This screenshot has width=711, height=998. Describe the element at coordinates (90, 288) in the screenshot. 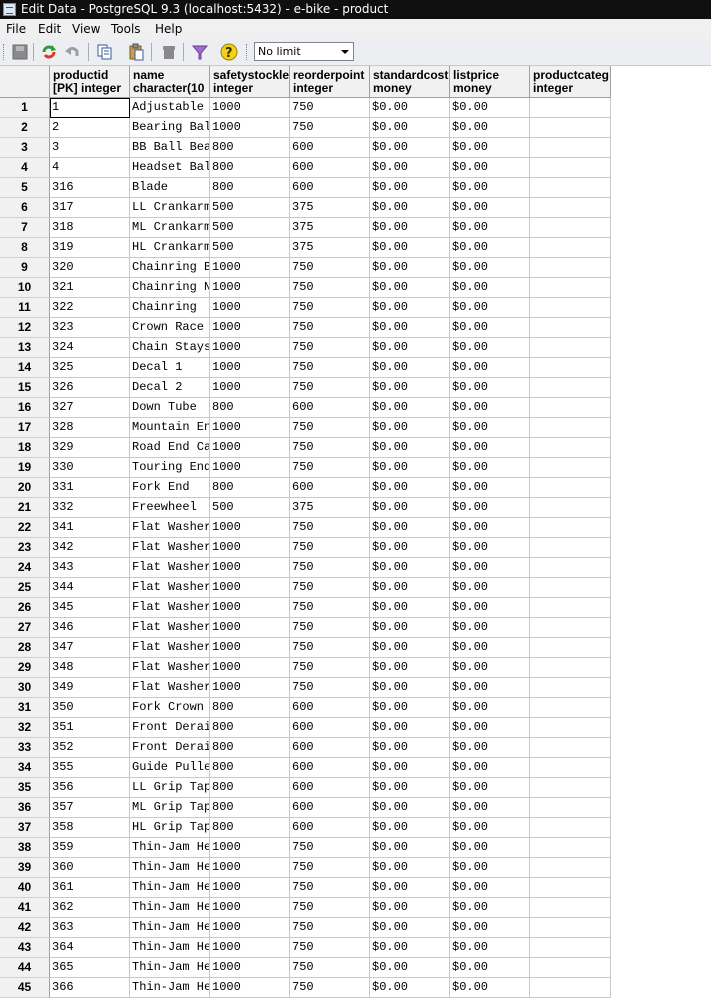

I see `cell-productid: 321` at that location.